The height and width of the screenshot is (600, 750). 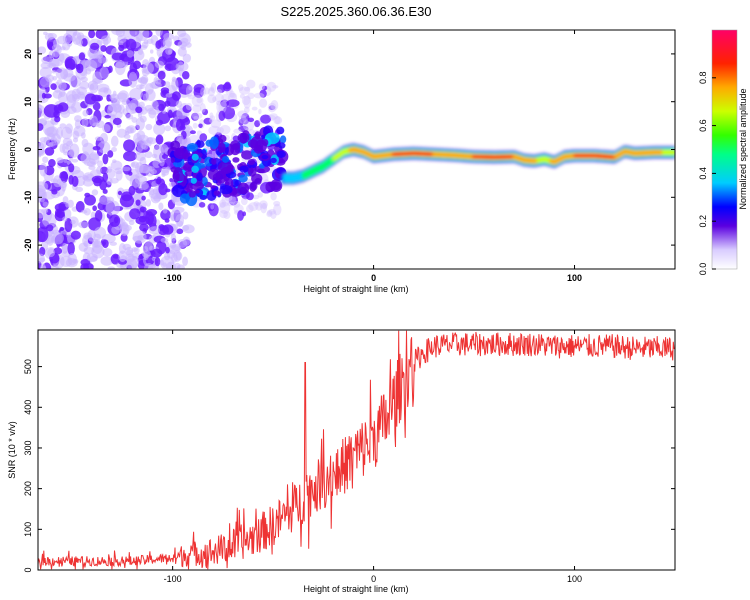 What do you see at coordinates (703, 269) in the screenshot?
I see `colorbar-tick-label: 0.0` at bounding box center [703, 269].